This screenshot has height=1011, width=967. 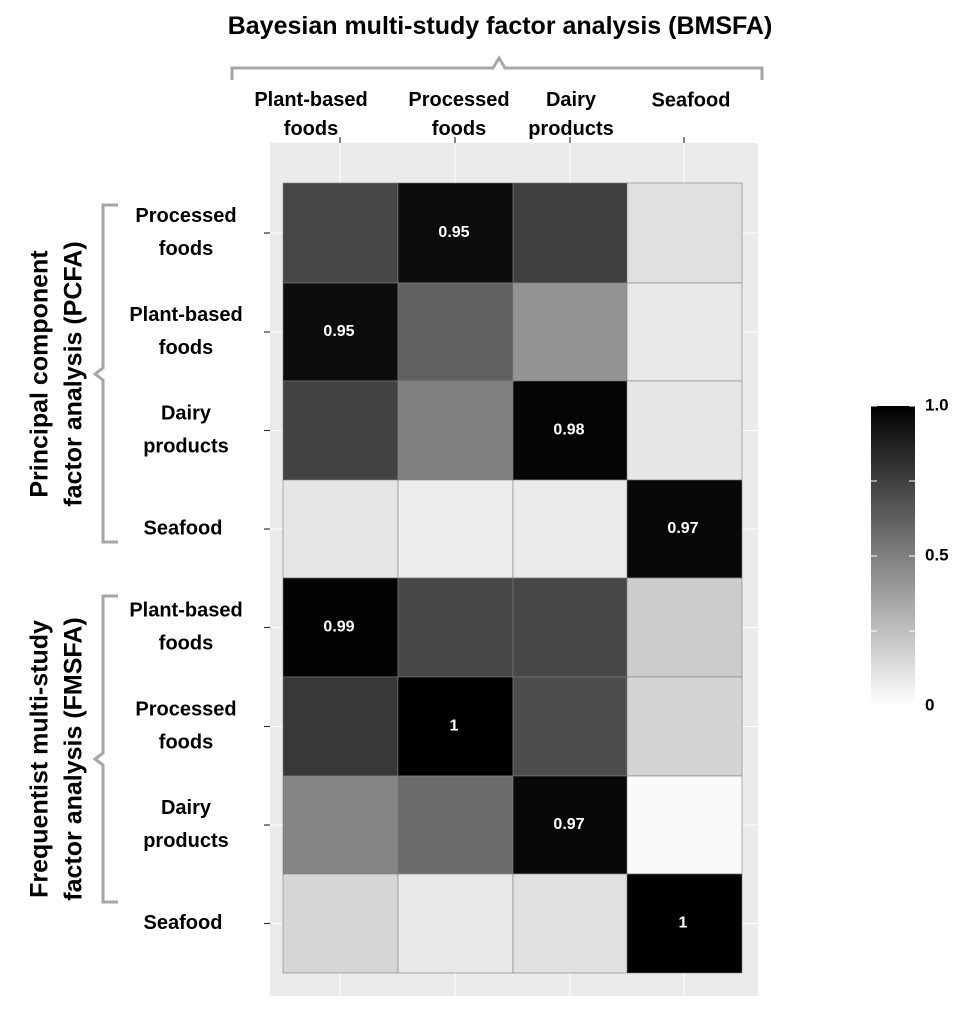 I want to click on row-group-label-line: Principal component, so click(x=40, y=374).